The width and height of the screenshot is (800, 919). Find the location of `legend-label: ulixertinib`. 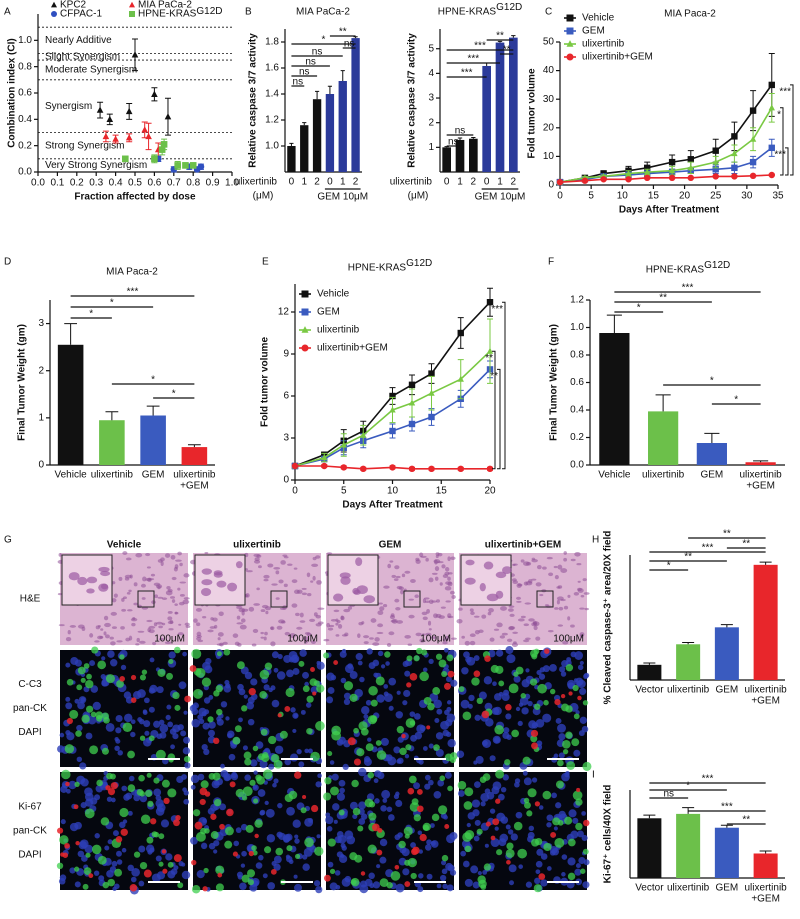

legend-label: ulixertinib is located at coordinates (338, 330).